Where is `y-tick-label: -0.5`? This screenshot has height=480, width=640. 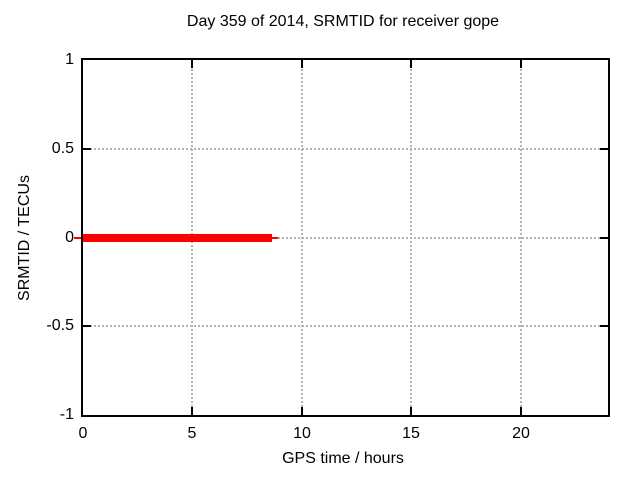
y-tick-label: -0.5 is located at coordinates (60, 325).